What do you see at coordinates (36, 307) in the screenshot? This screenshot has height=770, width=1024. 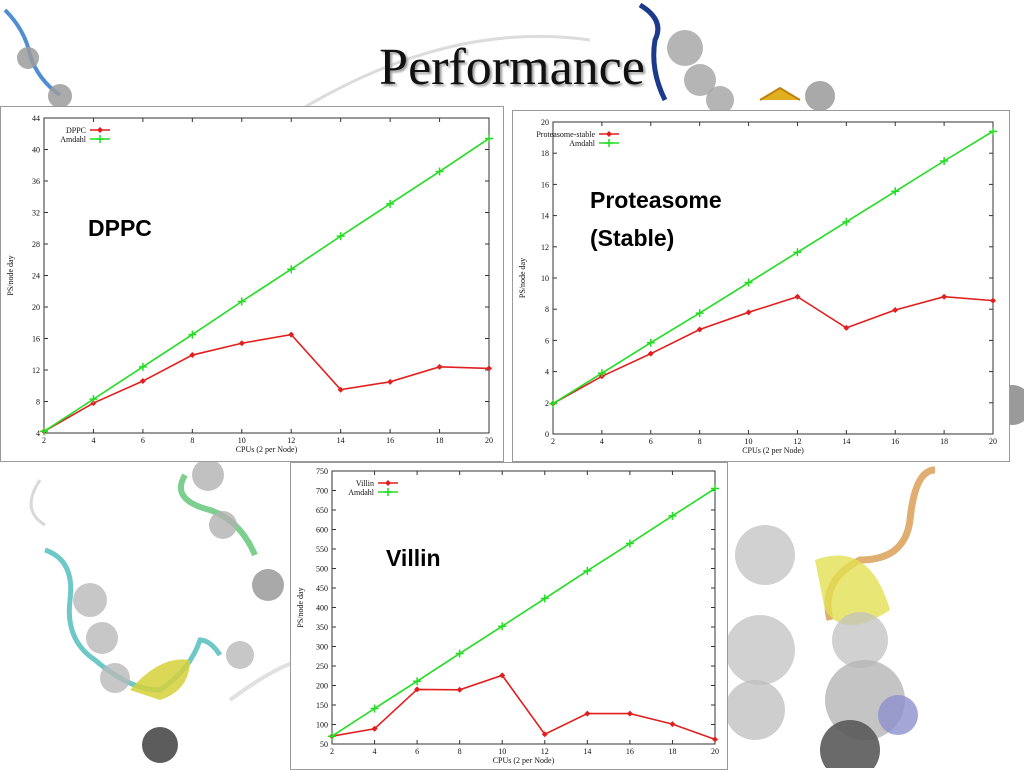 I see `y-tick-label: 20` at bounding box center [36, 307].